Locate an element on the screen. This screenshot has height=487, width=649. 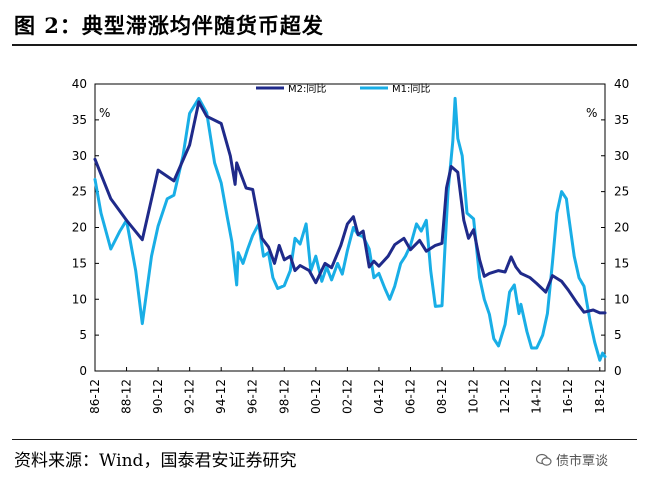
x-tick-label: 90-12 is located at coordinates (158, 396).